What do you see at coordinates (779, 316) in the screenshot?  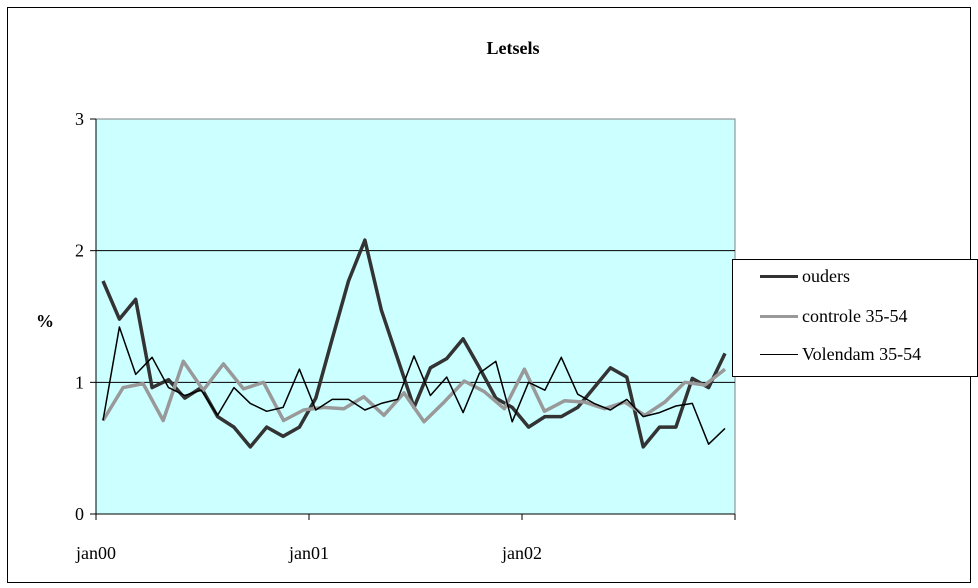 I see `legend-swatch-controle` at bounding box center [779, 316].